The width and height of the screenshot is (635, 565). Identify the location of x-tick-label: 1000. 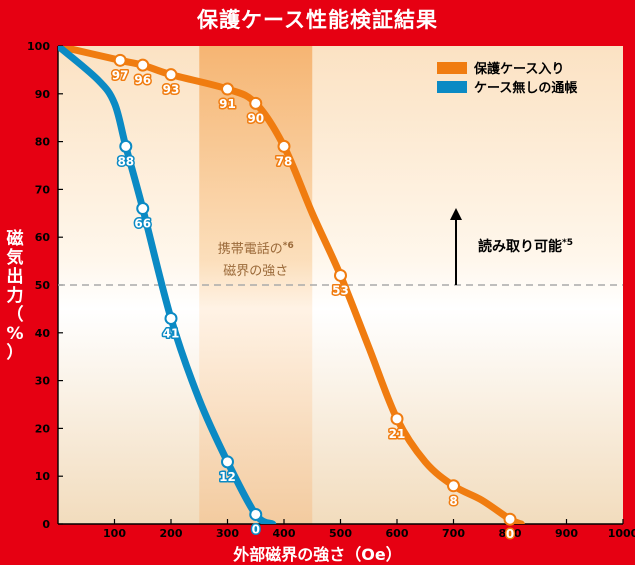
(621, 533).